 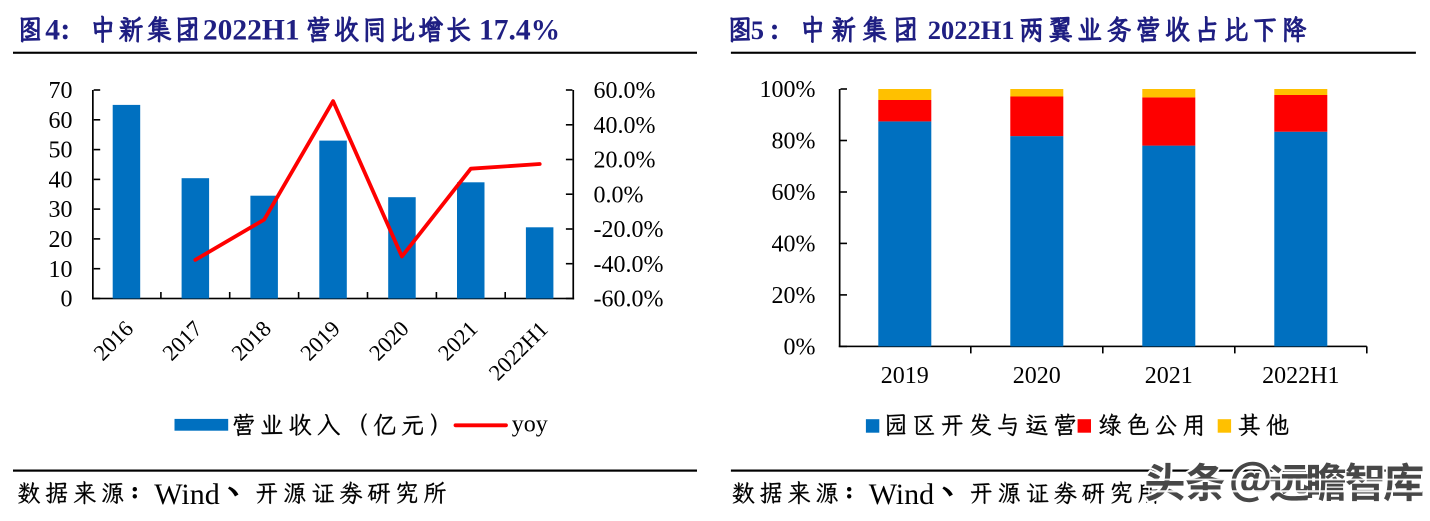 What do you see at coordinates (800, 348) in the screenshot?
I see `svg-text: 0%` at bounding box center [800, 348].